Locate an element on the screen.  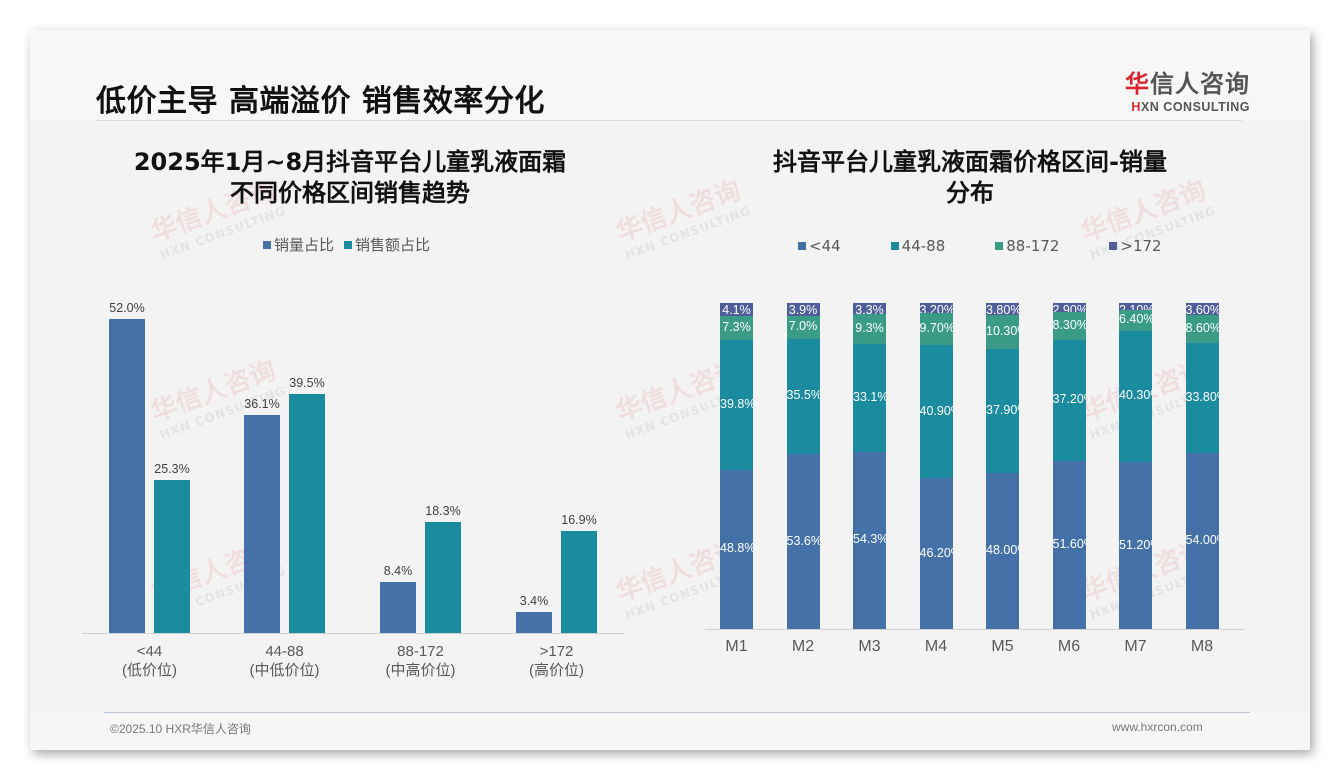
category-label: <44 (低价位) is located at coordinates (149, 661).